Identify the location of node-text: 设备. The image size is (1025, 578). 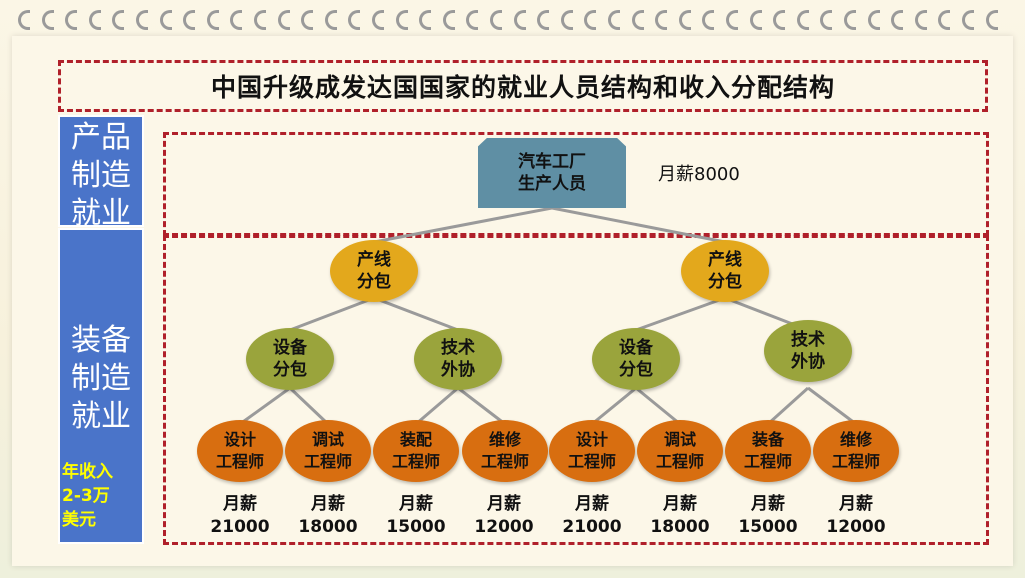
(636, 348).